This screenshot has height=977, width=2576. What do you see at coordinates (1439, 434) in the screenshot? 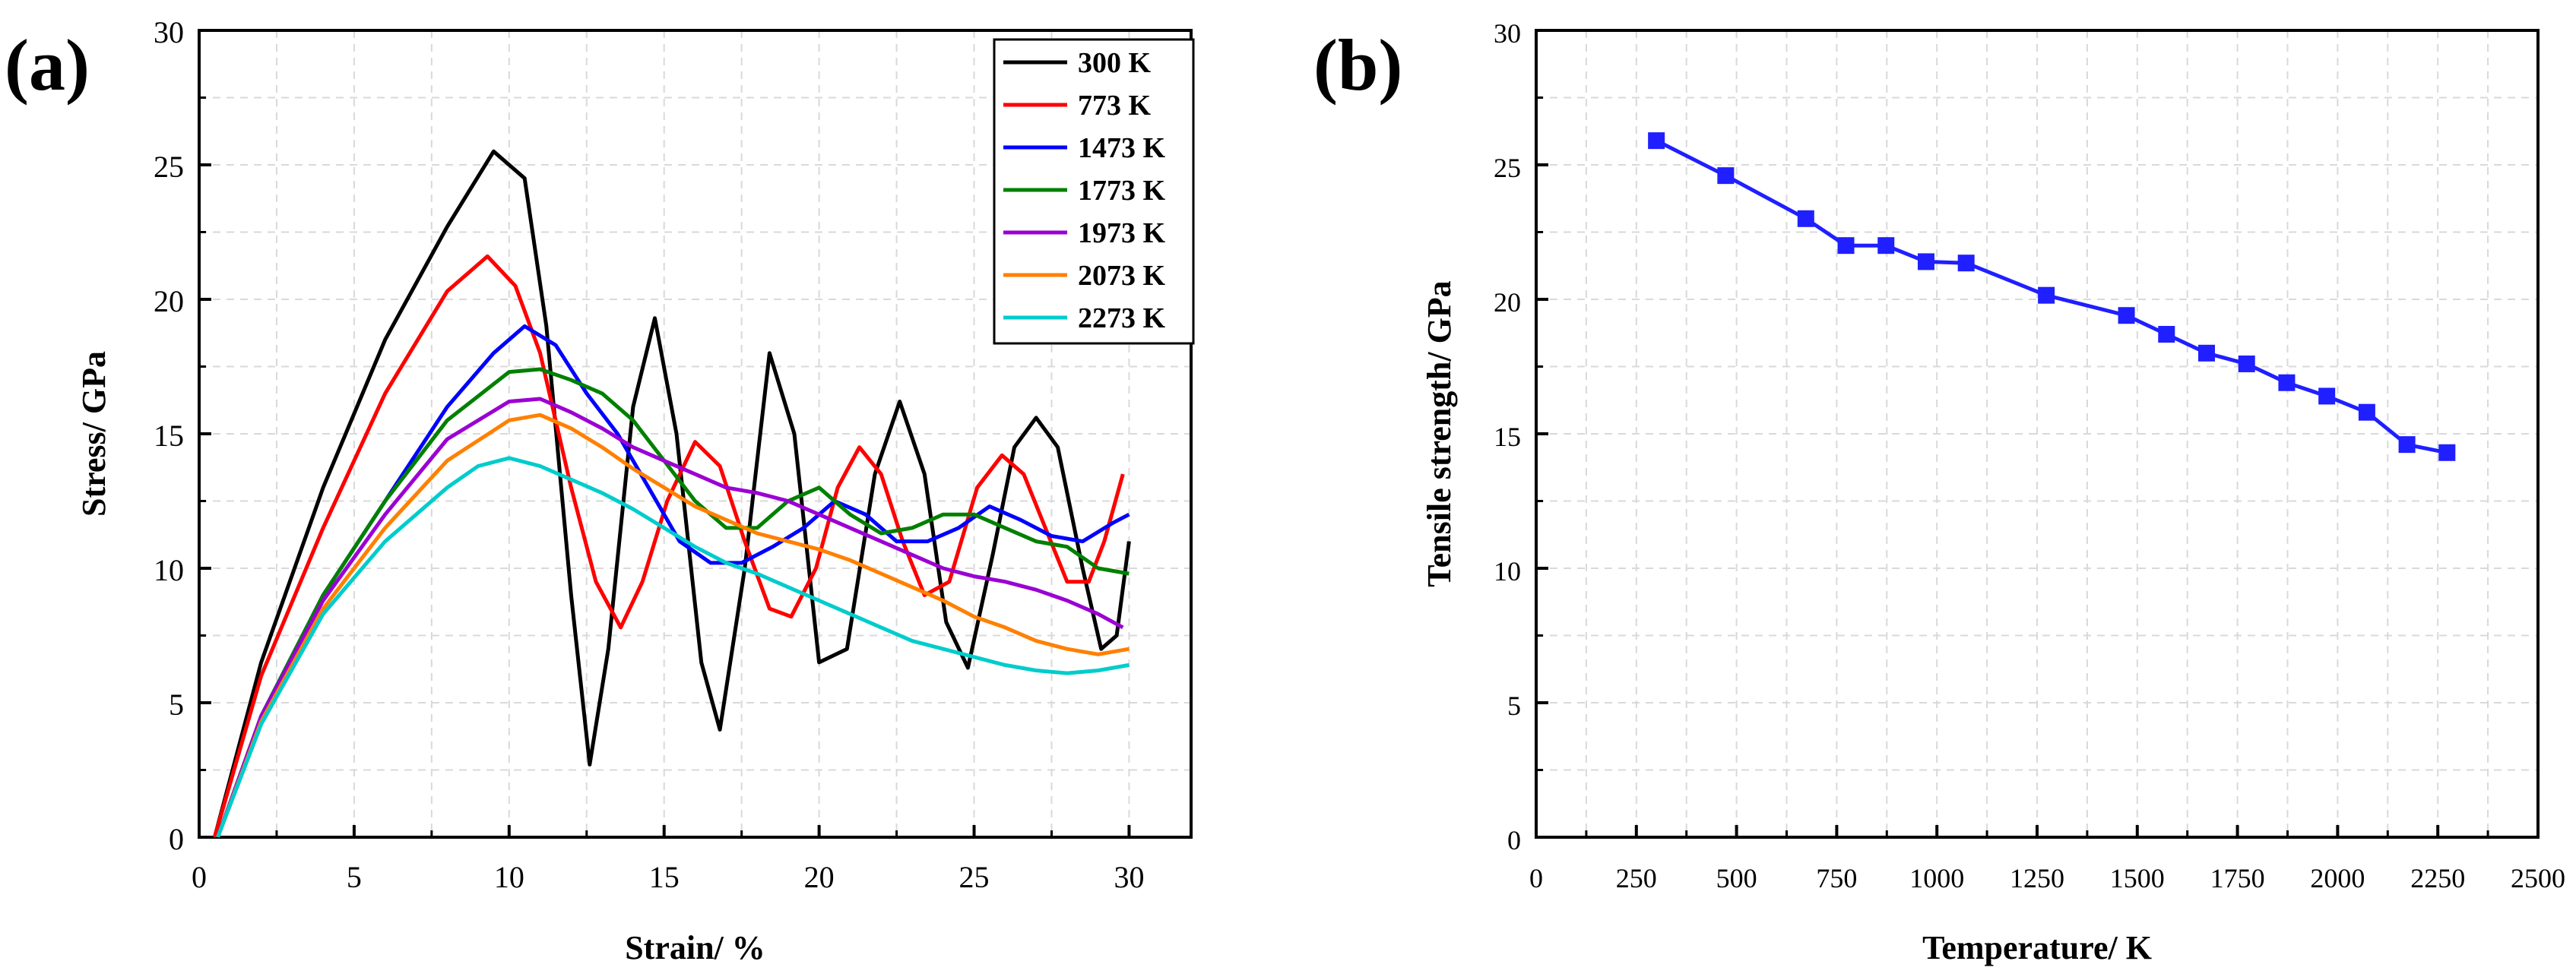
I see `y-axis-title: Tensile strength/ GPa` at bounding box center [1439, 434].